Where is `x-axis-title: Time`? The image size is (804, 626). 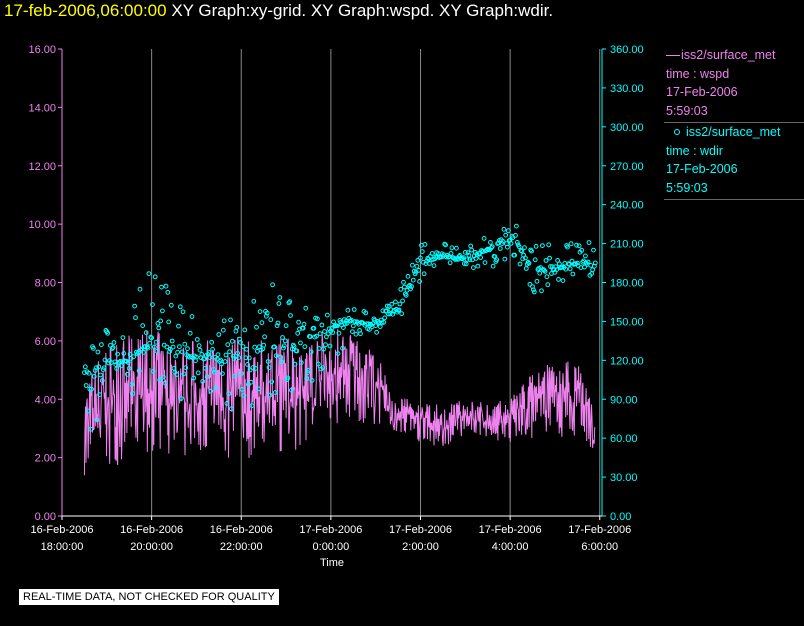
x-axis-title: Time is located at coordinates (332, 563).